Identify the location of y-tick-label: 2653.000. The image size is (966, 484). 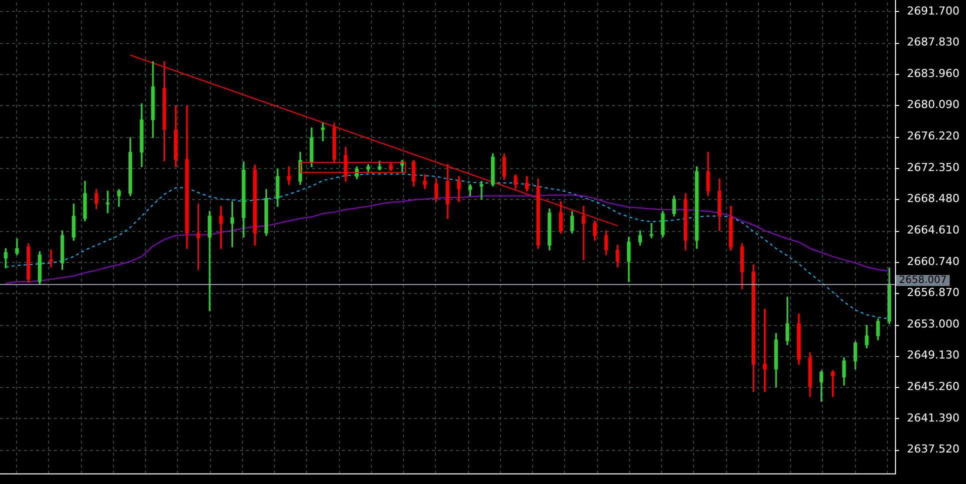
(933, 323).